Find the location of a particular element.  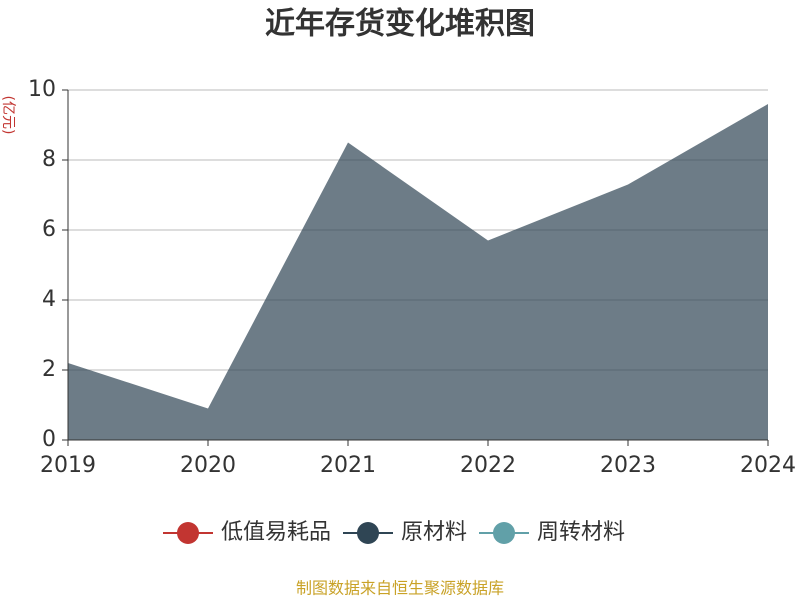

x-tick-label: 2020 is located at coordinates (208, 465).